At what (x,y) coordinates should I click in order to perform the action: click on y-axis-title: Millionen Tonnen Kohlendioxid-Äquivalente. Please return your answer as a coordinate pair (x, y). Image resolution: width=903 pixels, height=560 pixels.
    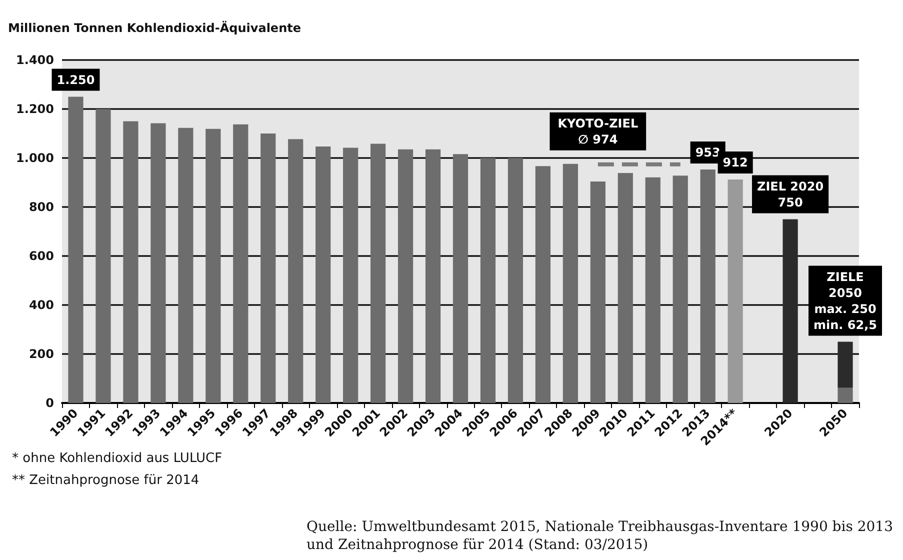
    Looking at the image, I should click on (154, 27).